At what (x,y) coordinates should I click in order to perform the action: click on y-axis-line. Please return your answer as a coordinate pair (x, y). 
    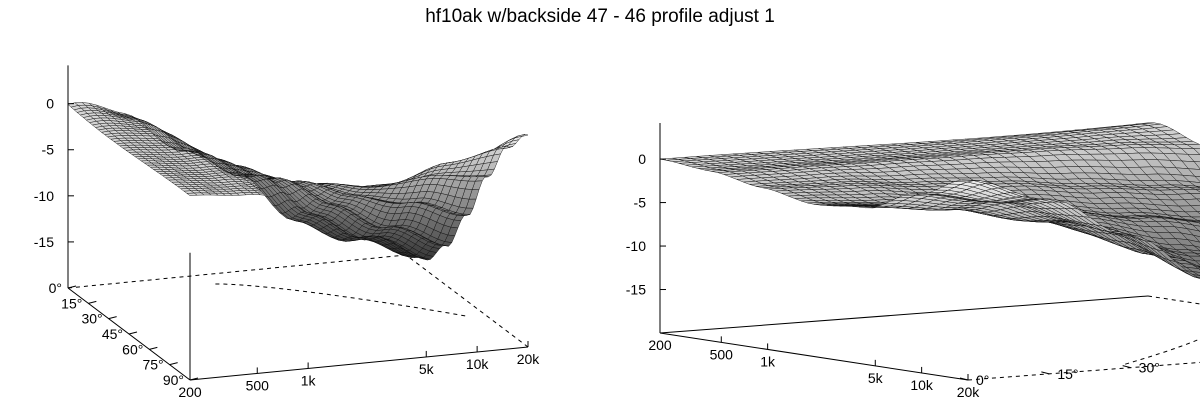
    Looking at the image, I should click on (904, 314).